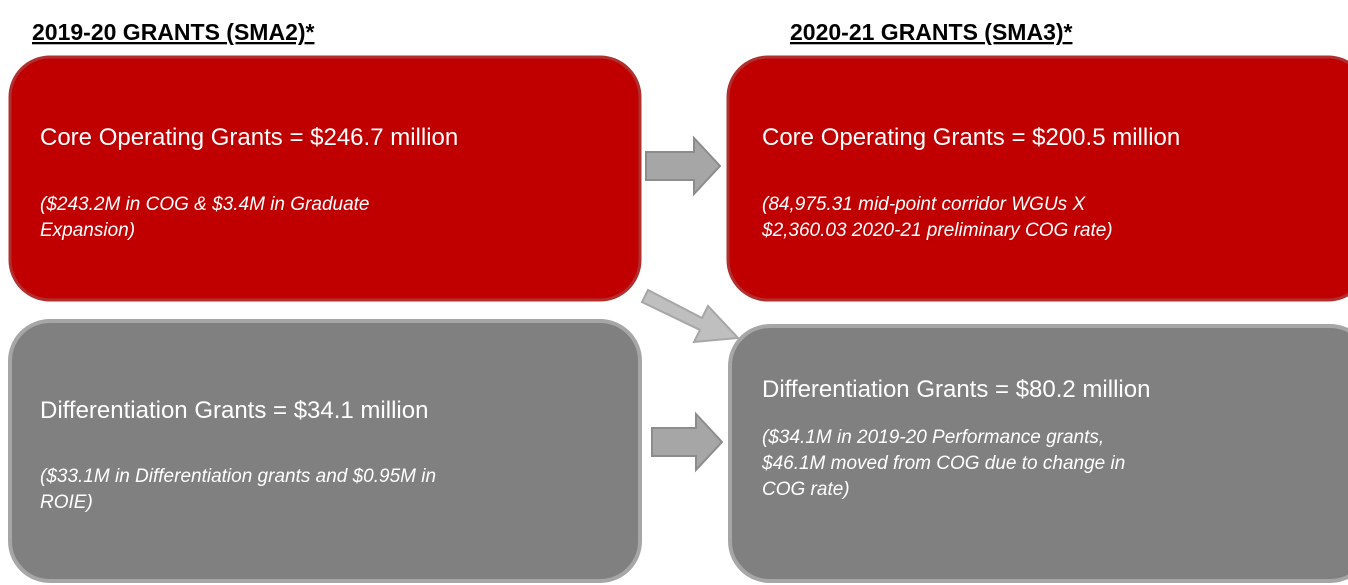 This screenshot has height=585, width=1348. What do you see at coordinates (690, 316) in the screenshot?
I see `arrow-diagonal` at bounding box center [690, 316].